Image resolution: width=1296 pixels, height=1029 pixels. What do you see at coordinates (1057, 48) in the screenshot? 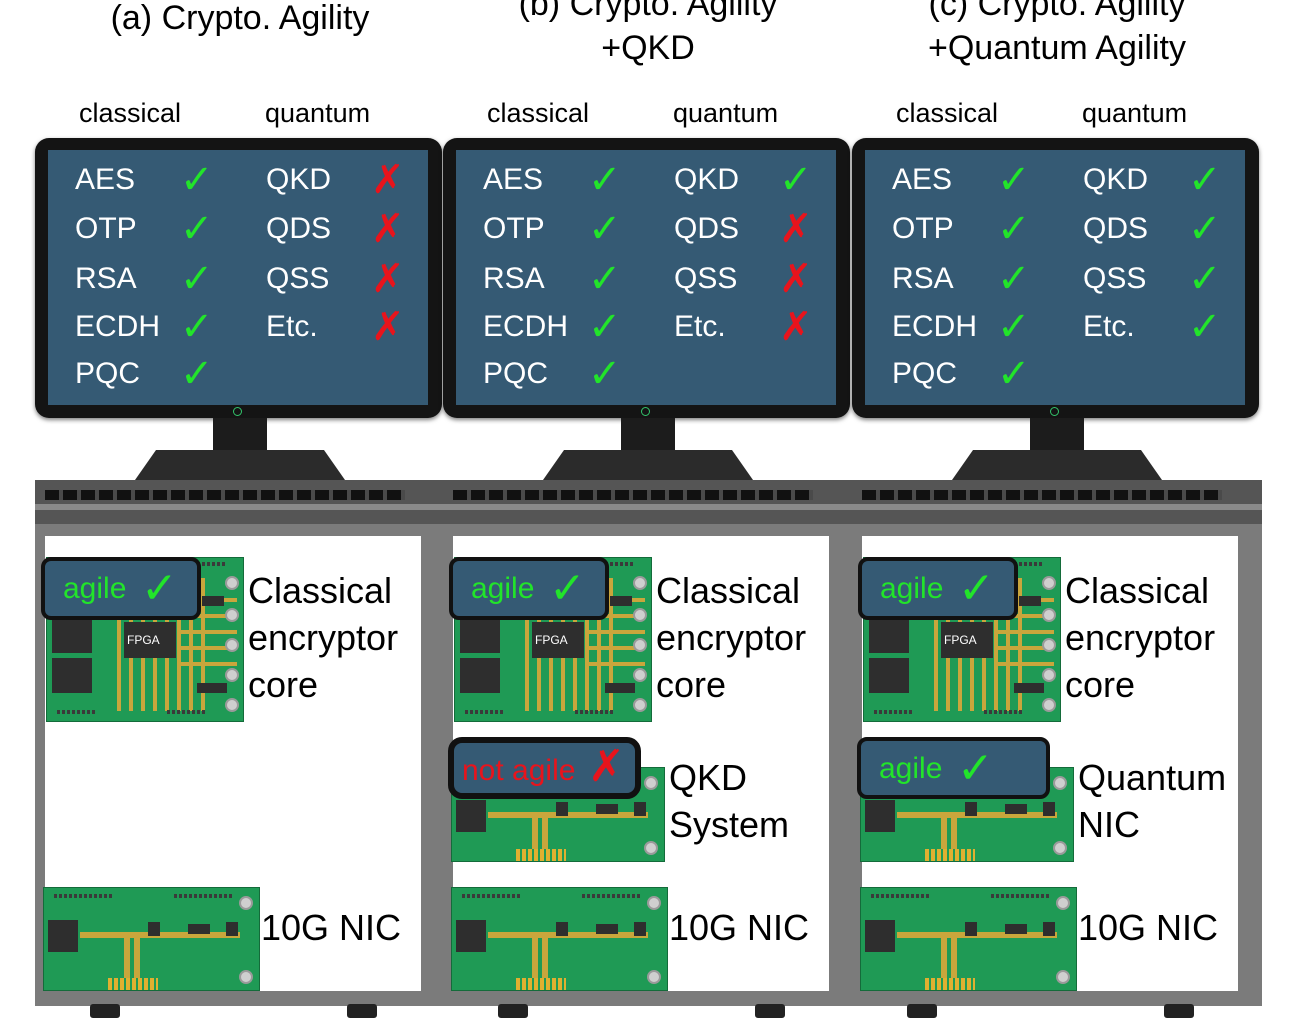
I see `panel-title: +Quantum Agility` at bounding box center [1057, 48].